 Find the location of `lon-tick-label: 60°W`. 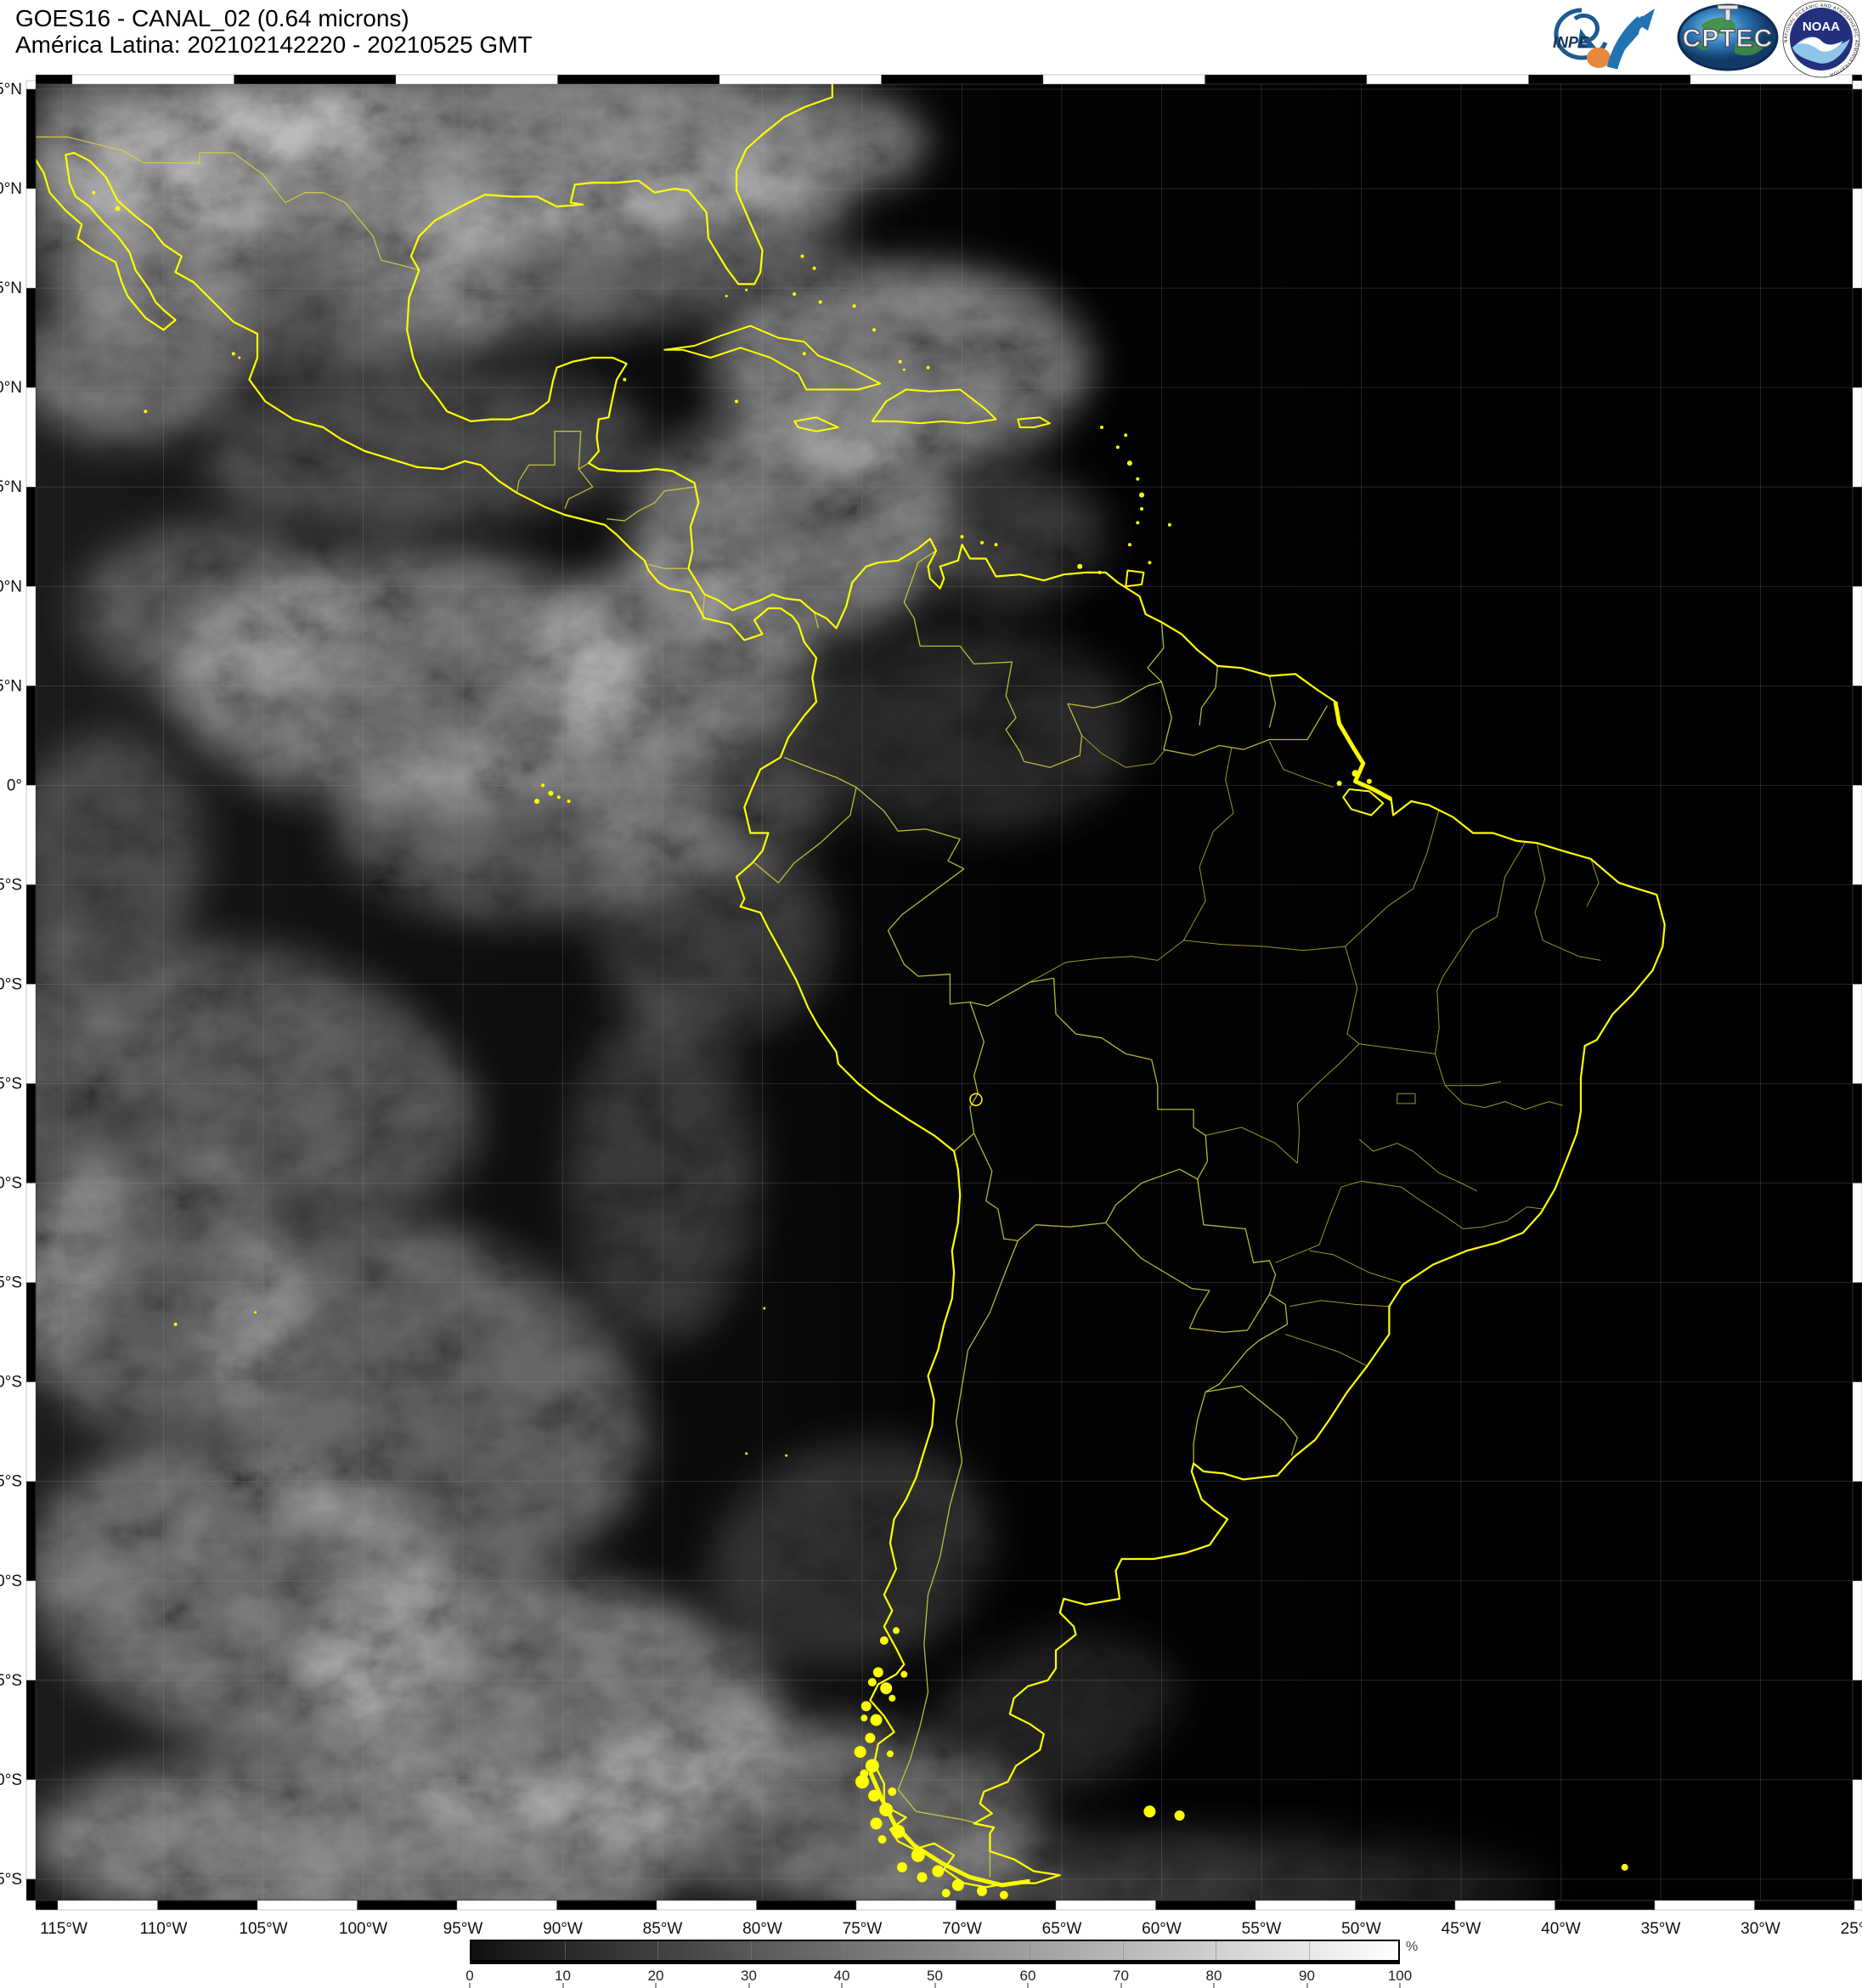

lon-tick-label: 60°W is located at coordinates (1162, 1929).